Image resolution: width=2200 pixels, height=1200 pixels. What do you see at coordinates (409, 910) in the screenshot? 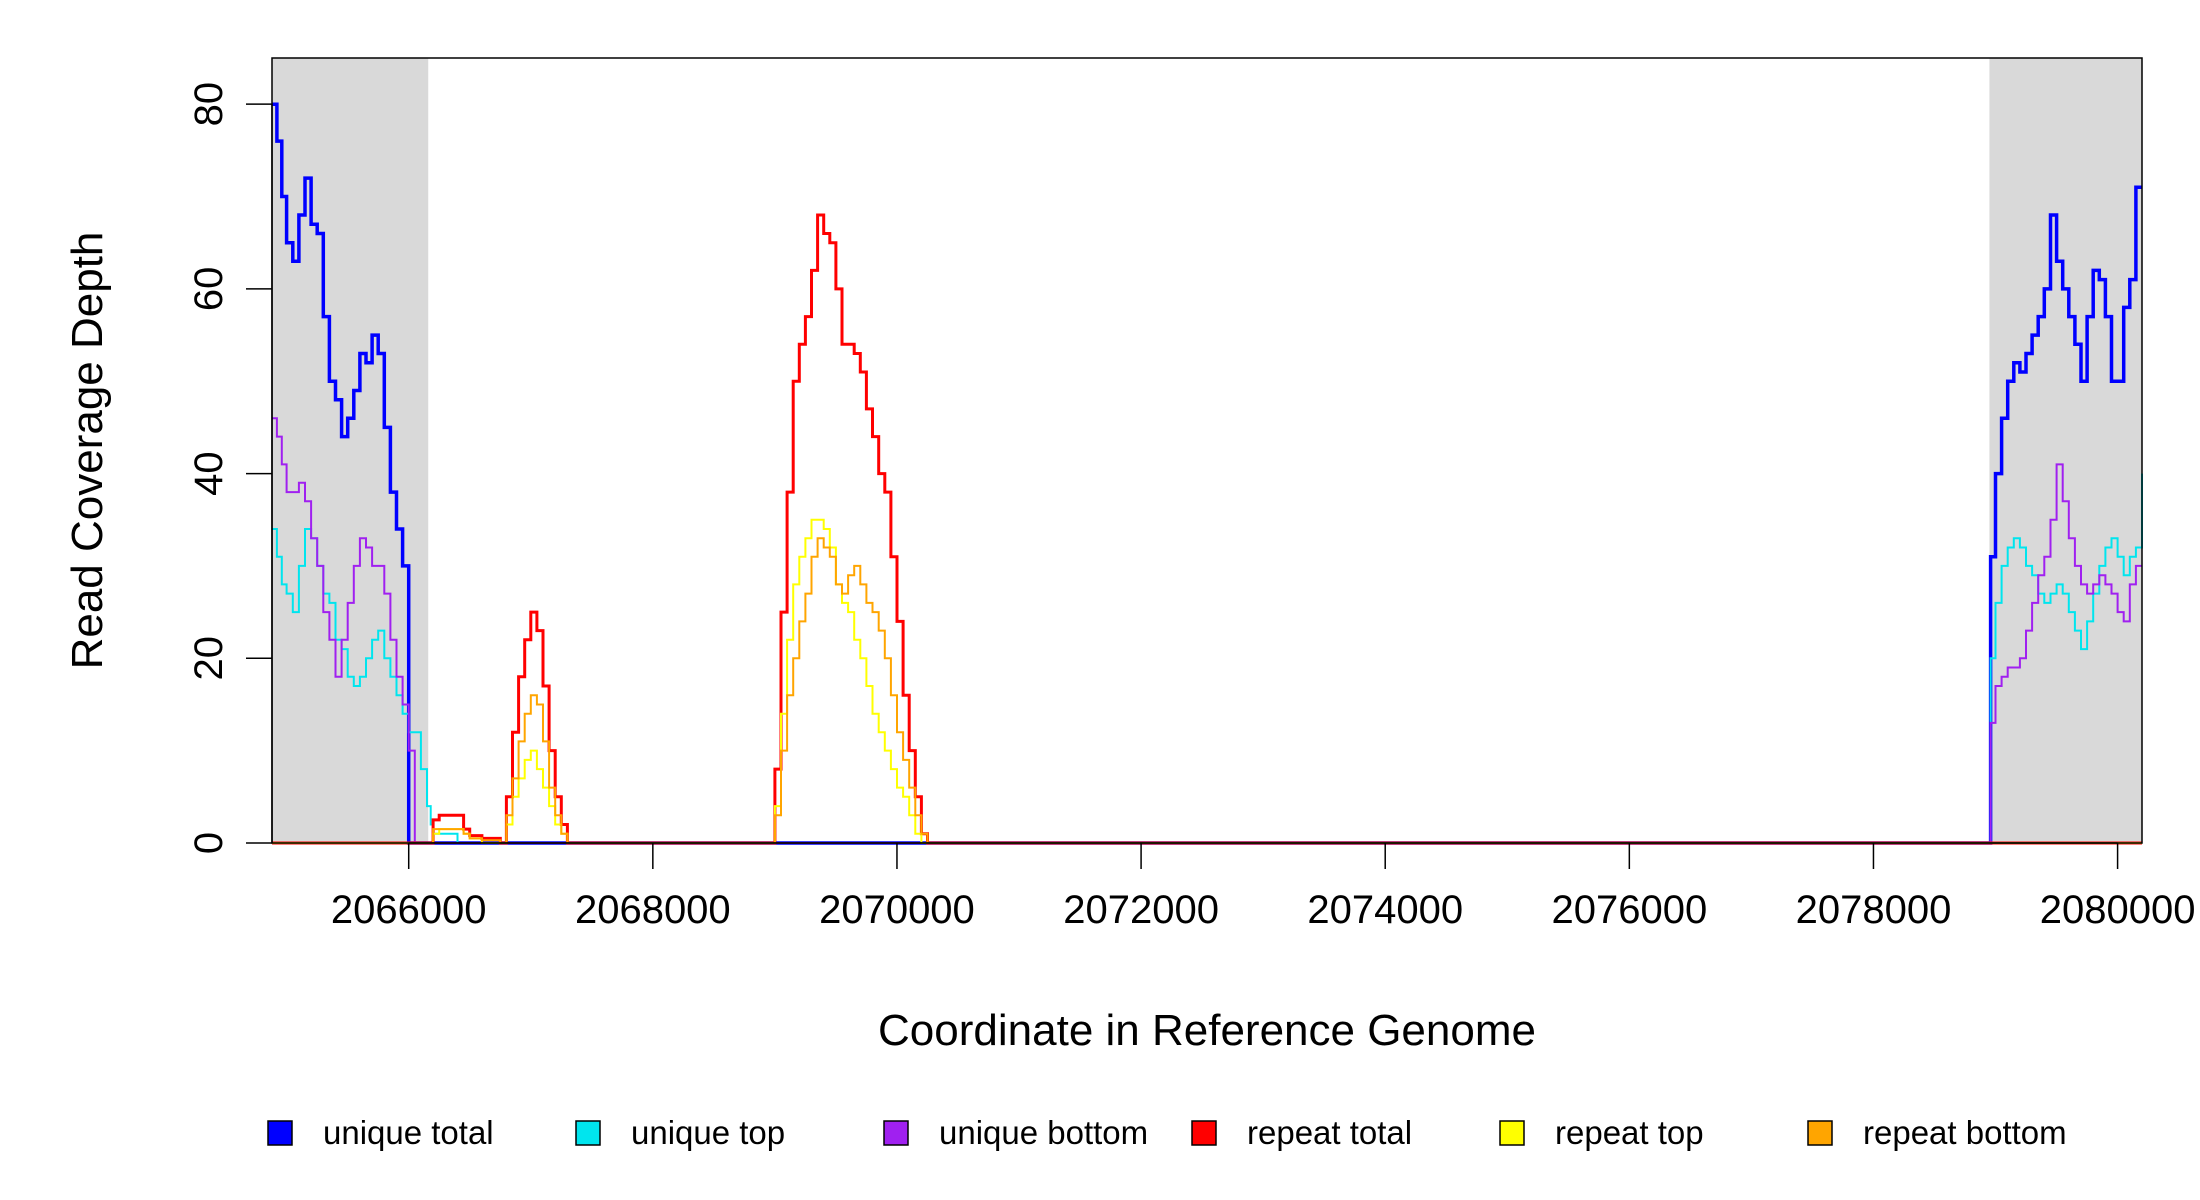
I see `x-tick-label: 2066000` at bounding box center [409, 910].